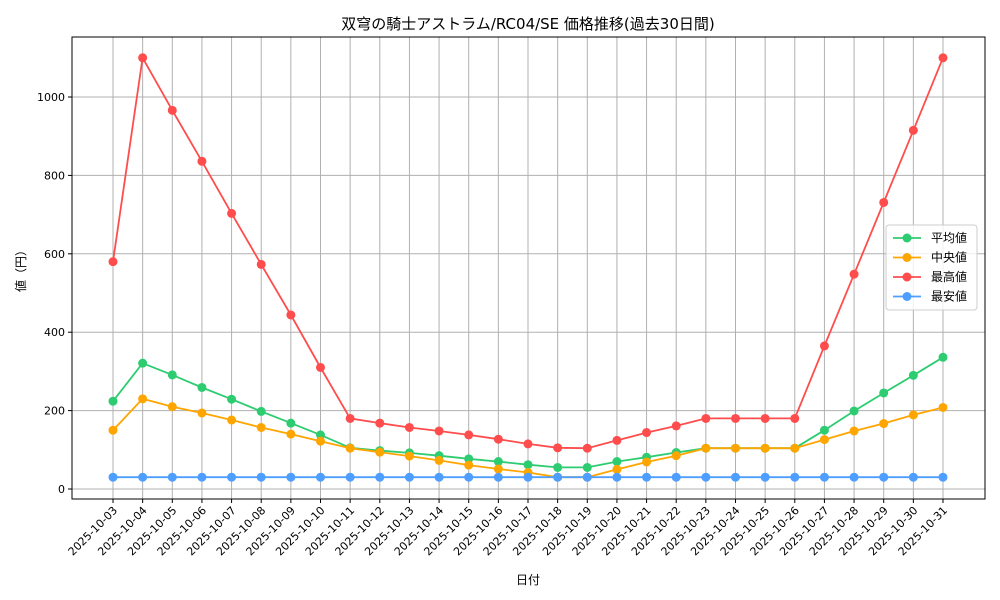 The width and height of the screenshot is (1000, 600). What do you see at coordinates (54, 293) in the screenshot?
I see `y-axis-ticks: 0 200 400 600 800 1000` at bounding box center [54, 293].